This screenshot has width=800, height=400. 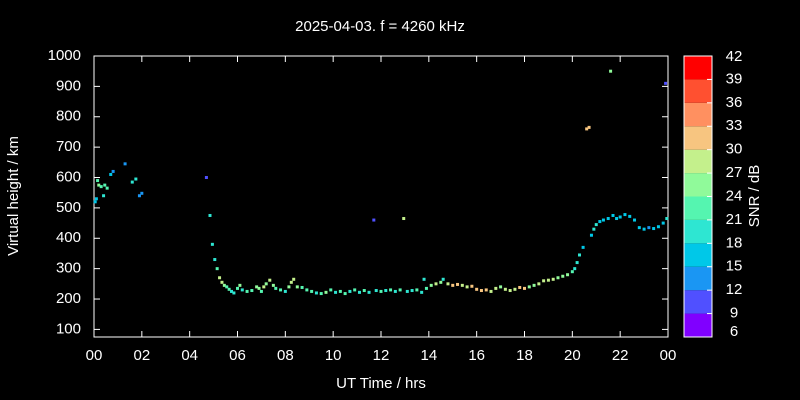 I want to click on y-tick-label: 400, so click(x=68, y=237).